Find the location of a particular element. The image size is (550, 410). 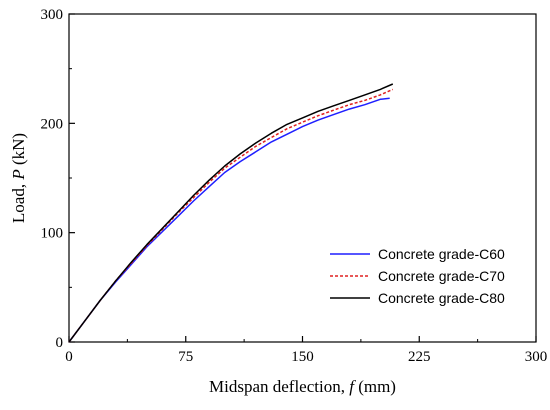

x-axis-title-symbol: f is located at coordinates (352, 386).